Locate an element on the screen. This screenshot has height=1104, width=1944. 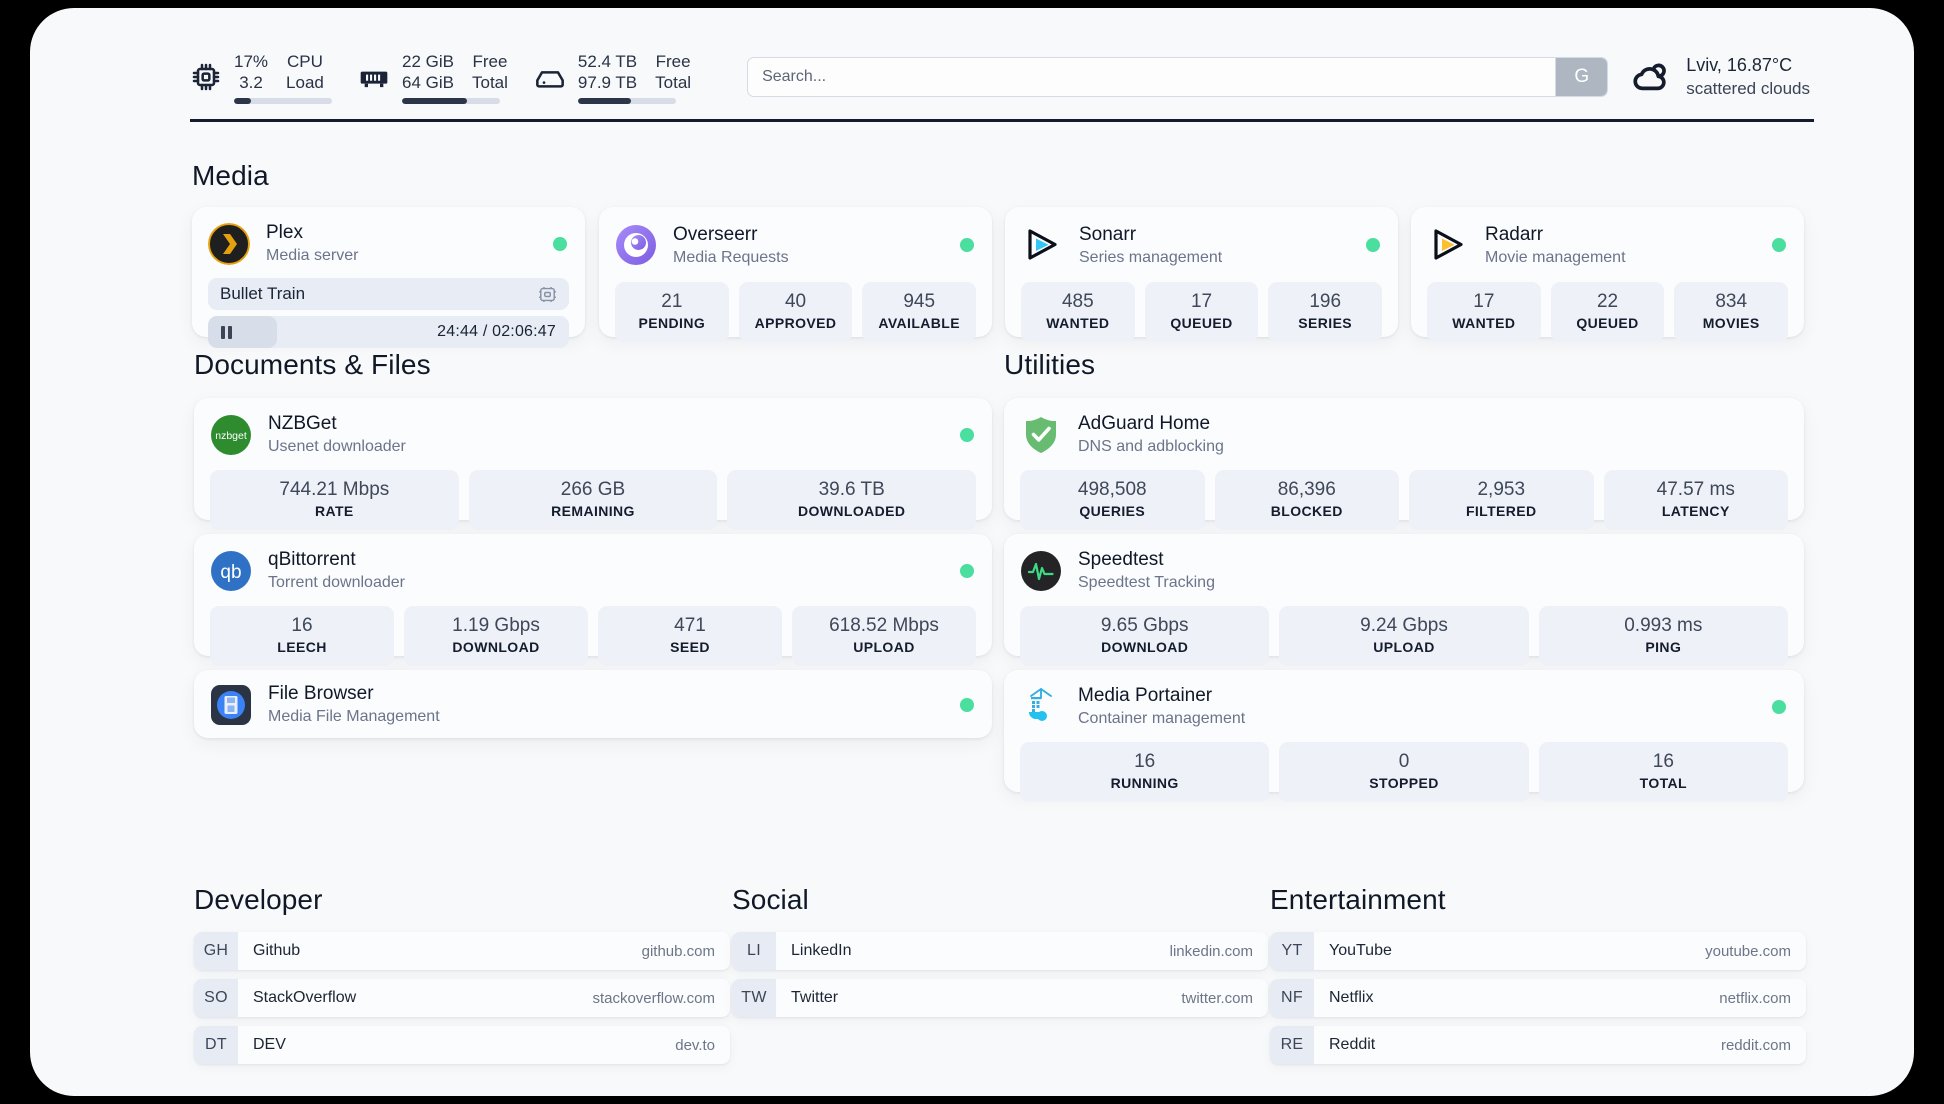
bookmark-url: twitter.com is located at coordinates (1217, 998).